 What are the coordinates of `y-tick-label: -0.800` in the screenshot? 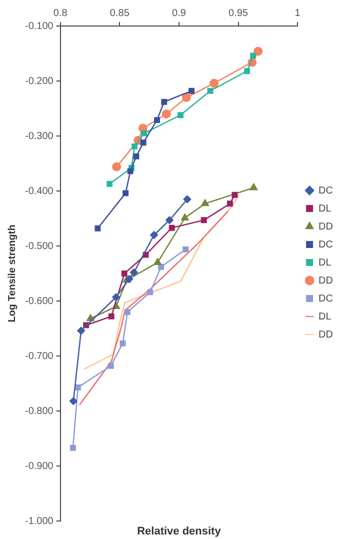 It's located at (39, 411).